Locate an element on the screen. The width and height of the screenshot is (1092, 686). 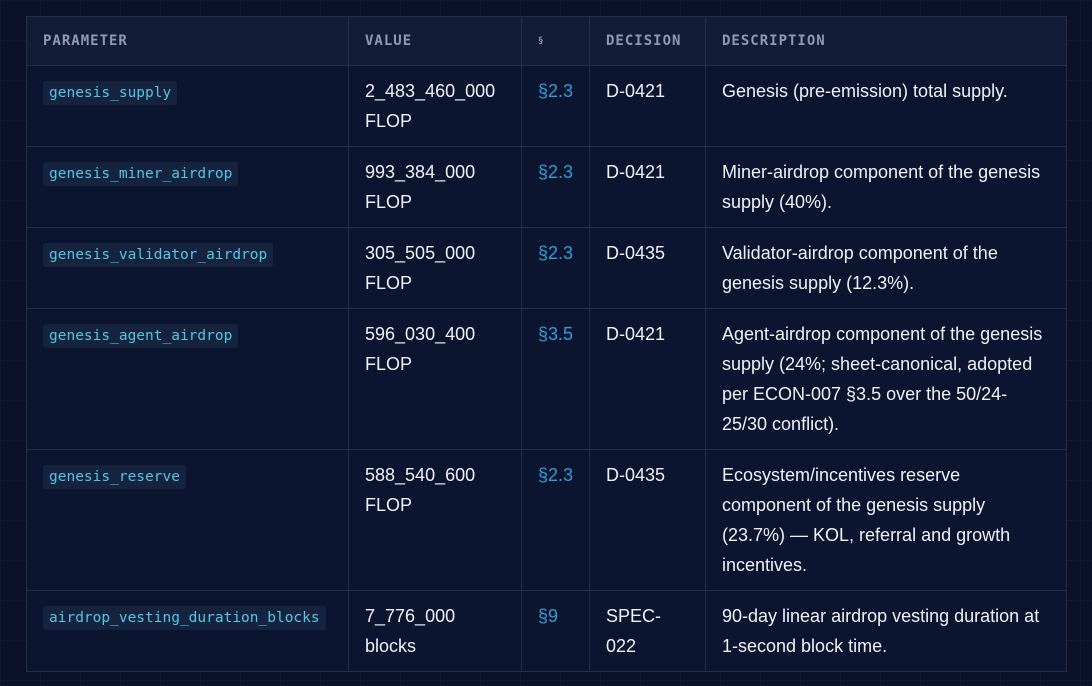
table-header-row: PARAMETER VALUE § DECISION DESCRIPTION is located at coordinates (546, 41).